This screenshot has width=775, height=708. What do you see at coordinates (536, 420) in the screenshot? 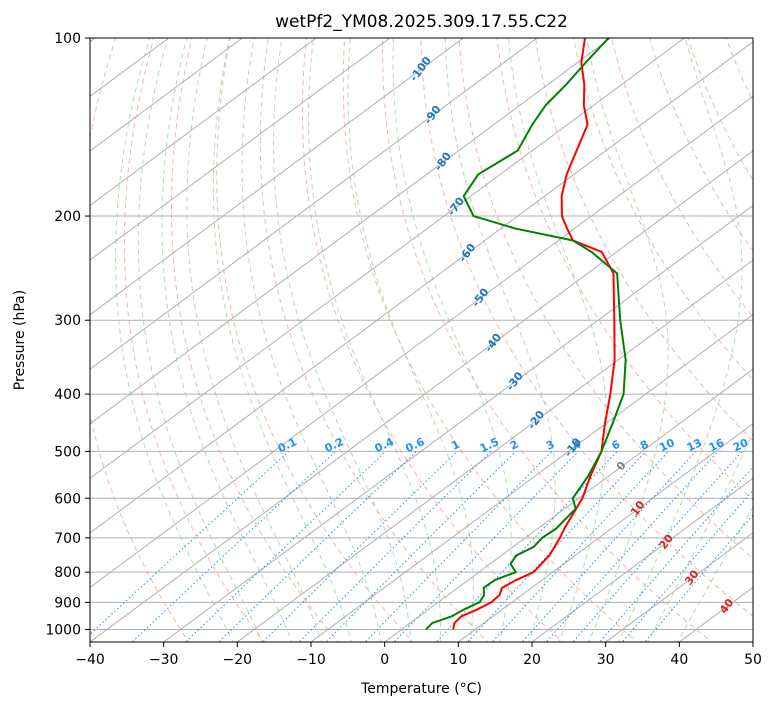
I see `isotherm-label: -20` at bounding box center [536, 420].